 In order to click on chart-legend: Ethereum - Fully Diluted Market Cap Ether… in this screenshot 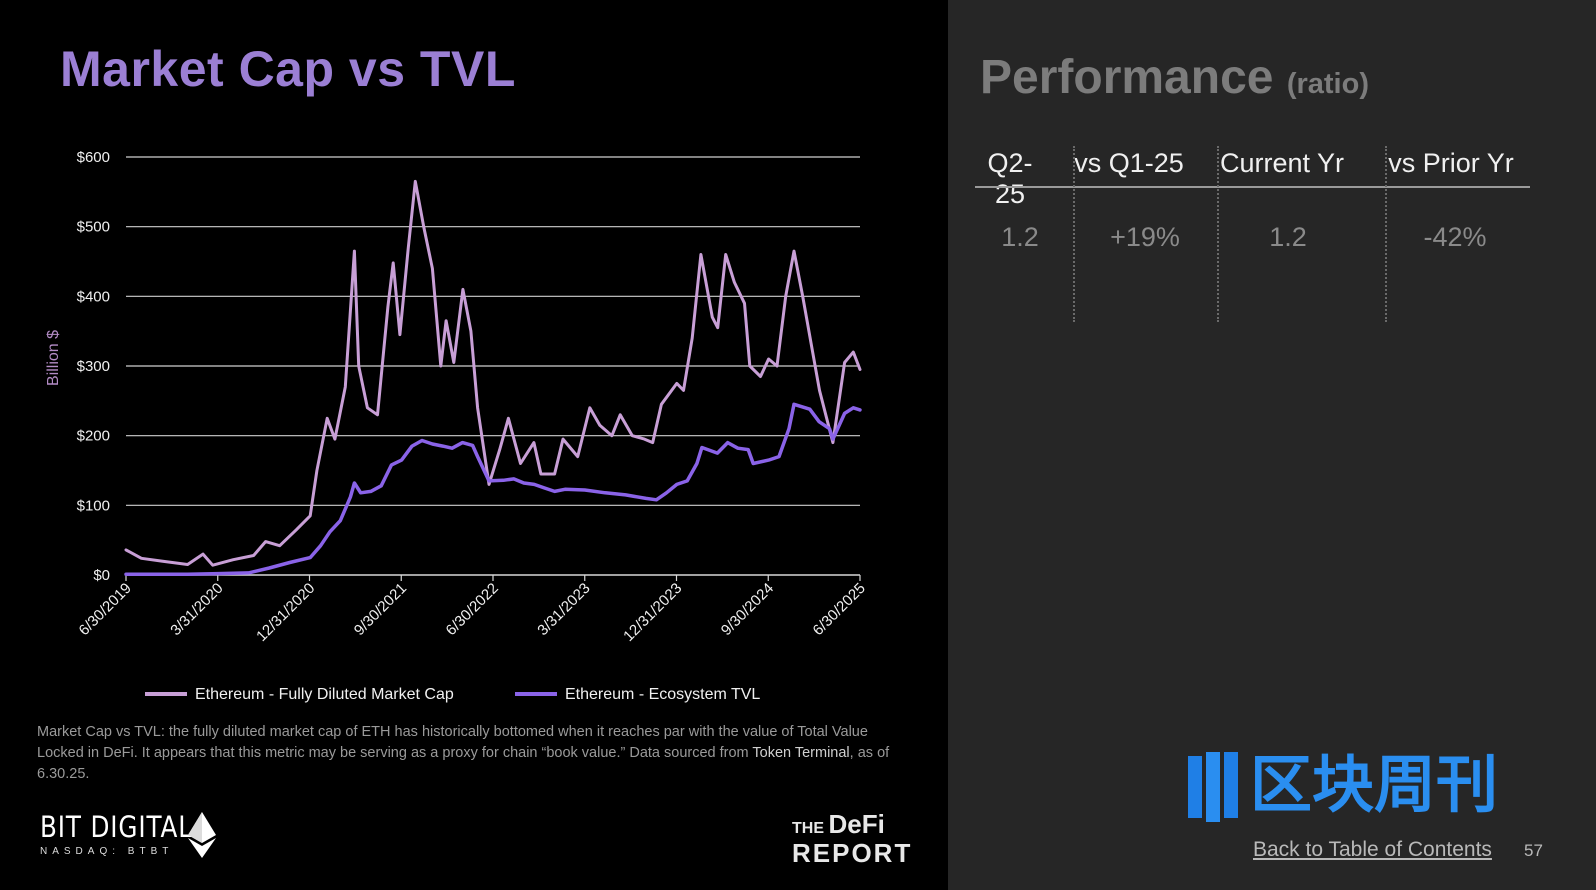, I will do `click(452, 694)`.